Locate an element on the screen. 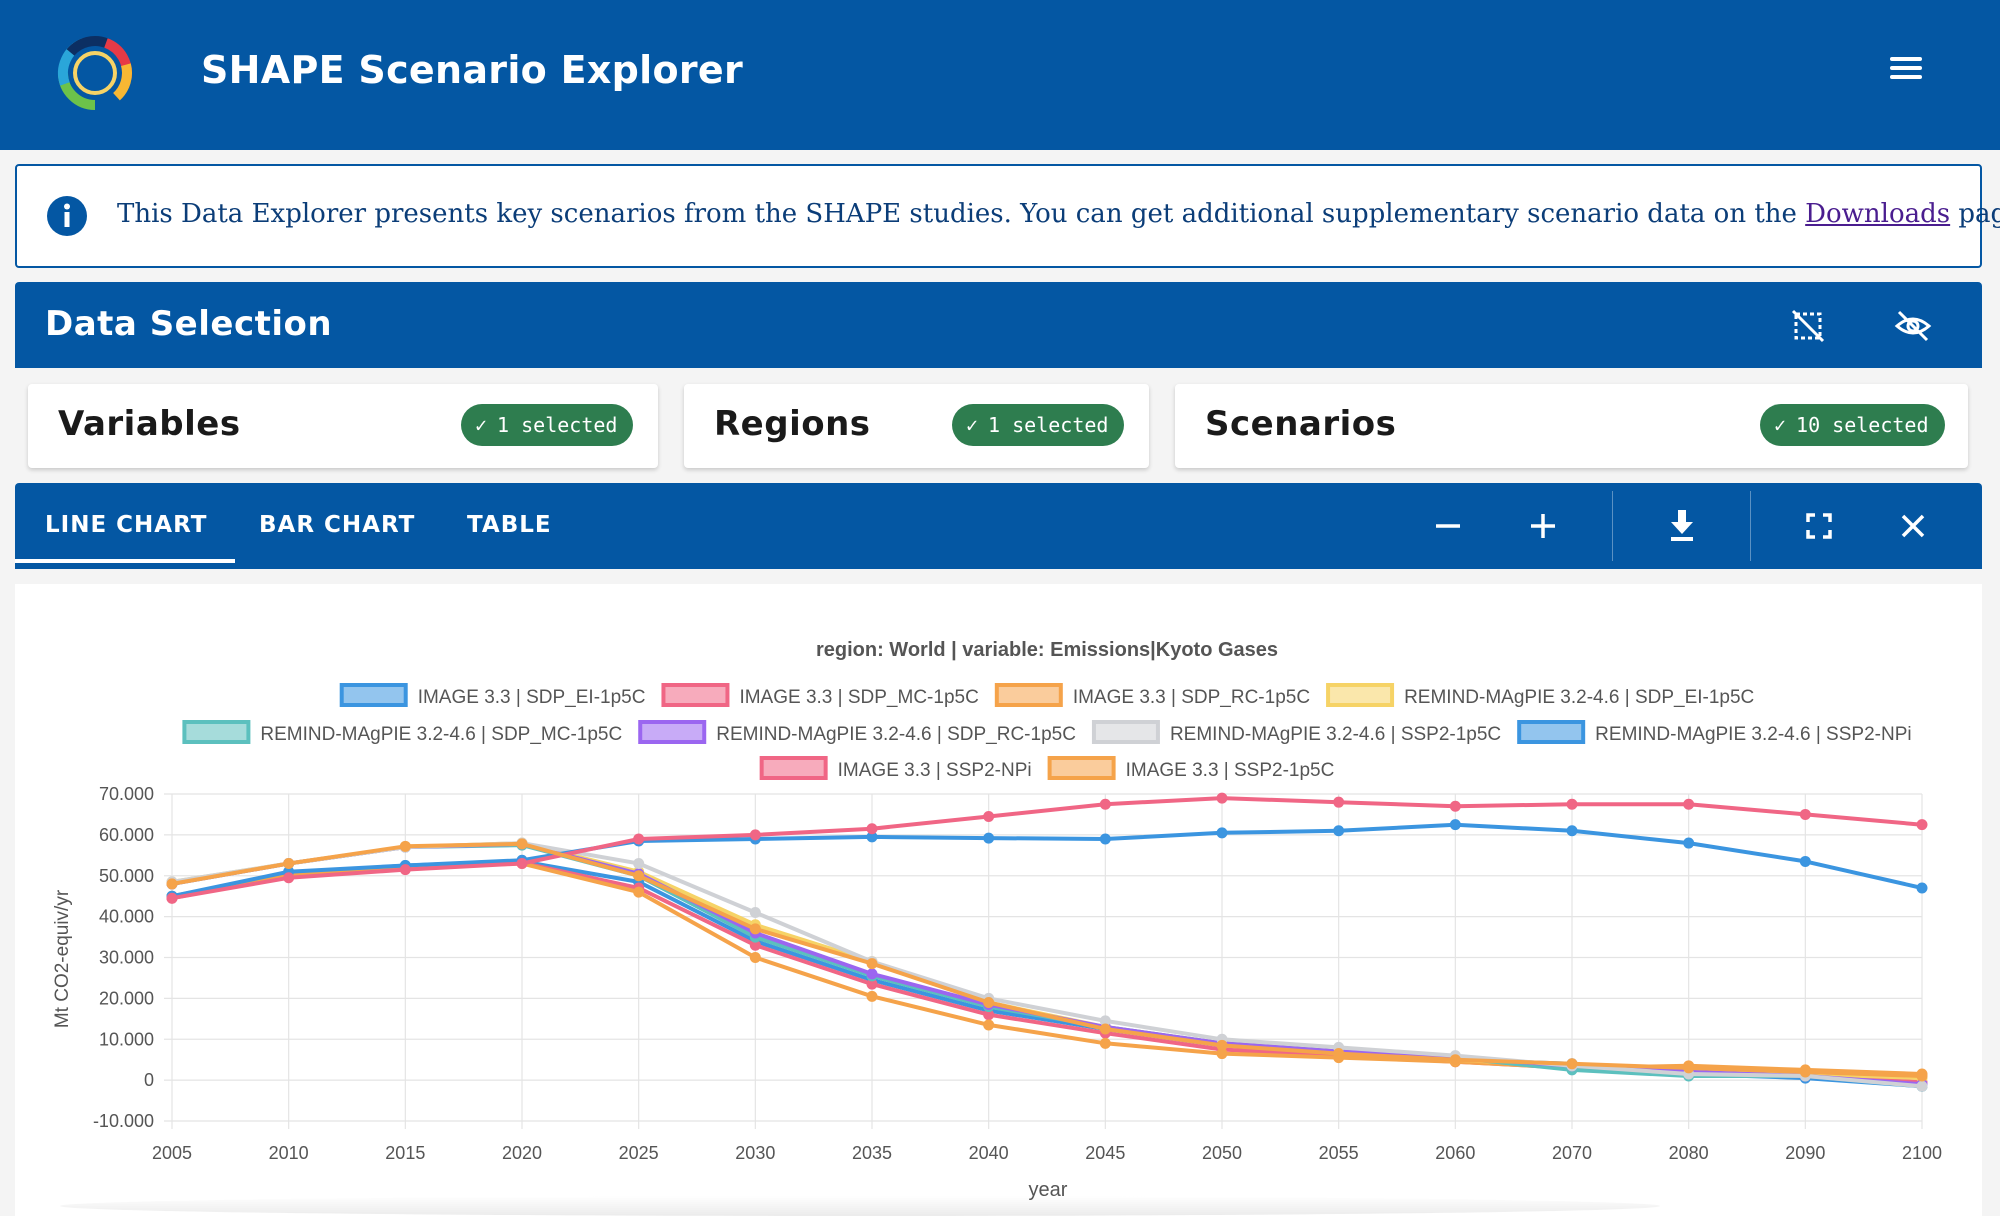 This screenshot has height=1216, width=2000. x-tick-label: 2050 is located at coordinates (1222, 1153).